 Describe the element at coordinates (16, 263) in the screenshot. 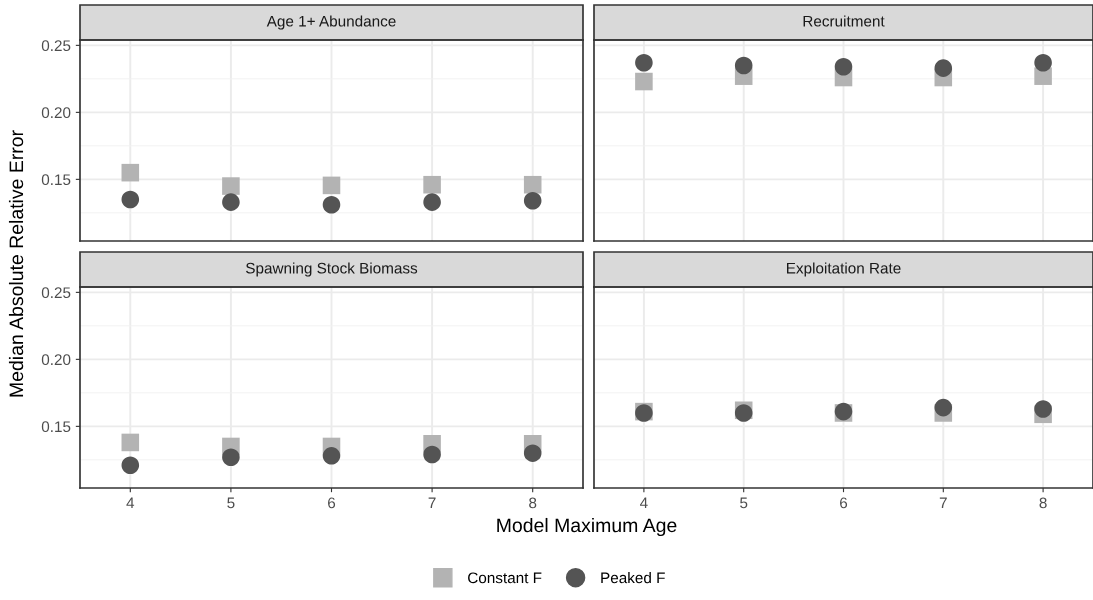

I see `y-axis-title: Median Absolute Relative Error` at that location.